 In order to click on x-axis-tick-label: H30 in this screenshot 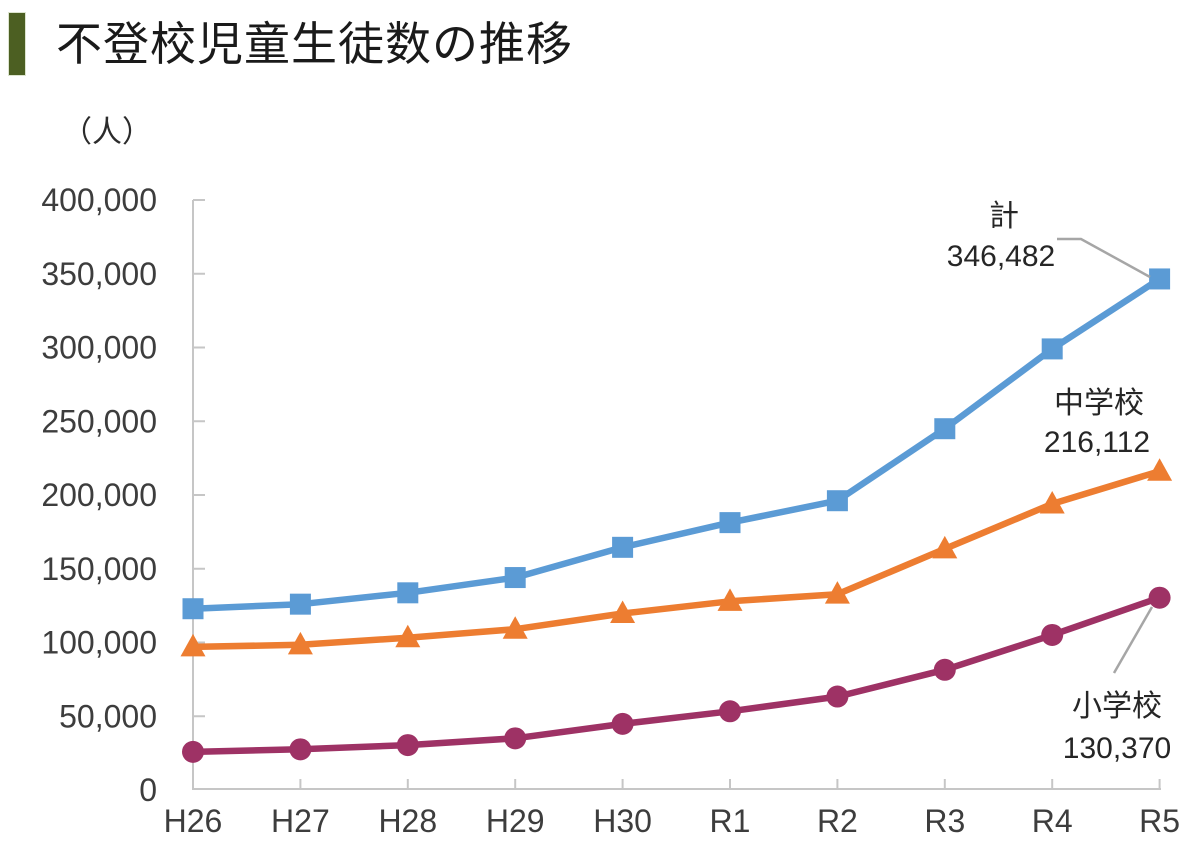, I will do `click(622, 821)`.